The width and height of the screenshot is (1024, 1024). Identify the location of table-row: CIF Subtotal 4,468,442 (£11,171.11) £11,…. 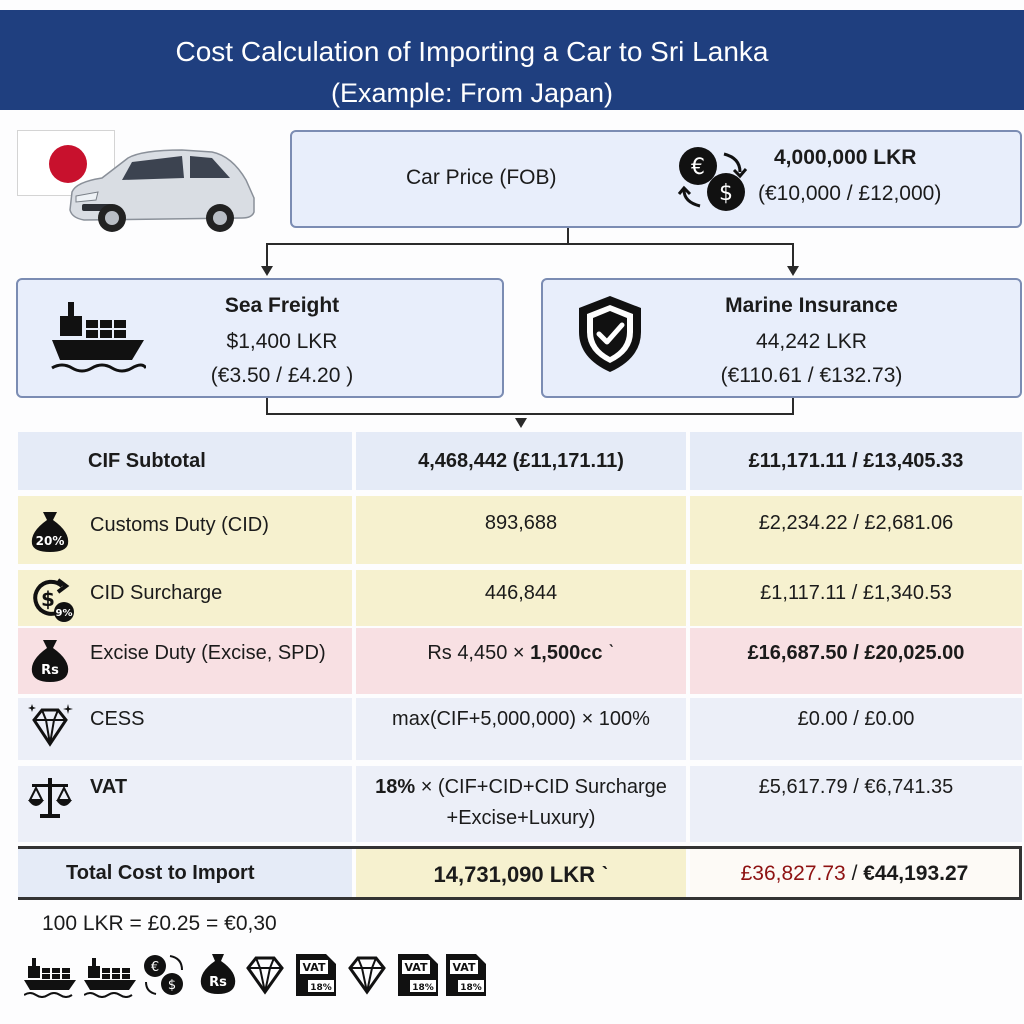
(520, 461).